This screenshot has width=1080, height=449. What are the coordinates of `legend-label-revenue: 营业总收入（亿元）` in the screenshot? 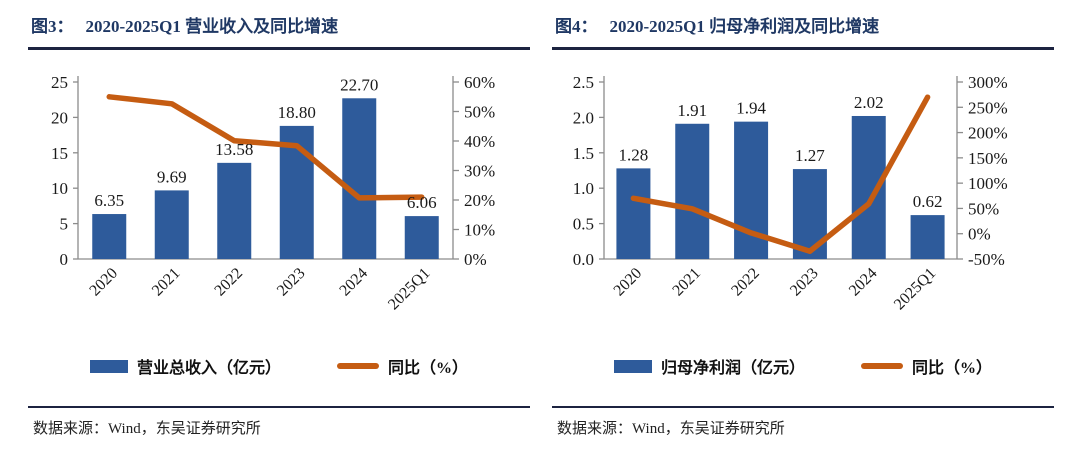 It's located at (208, 368).